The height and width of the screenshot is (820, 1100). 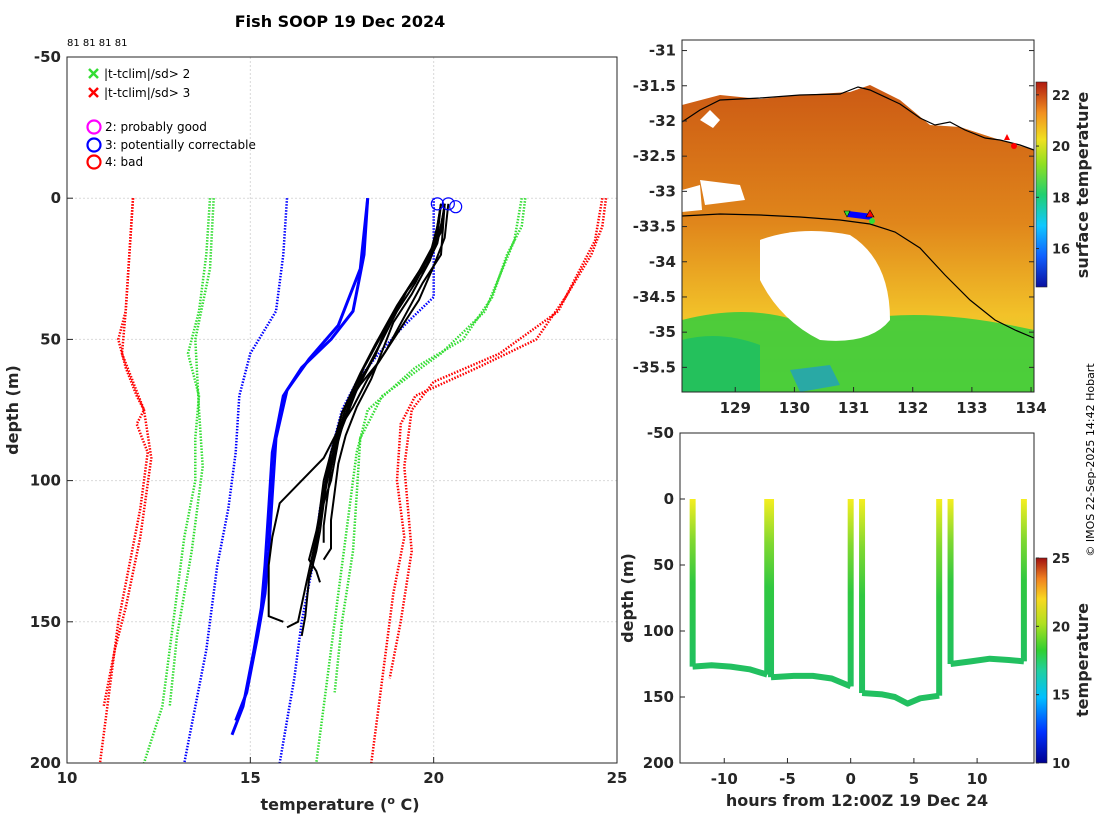 I want to click on cast-profile-line, so click(x=374, y=393).